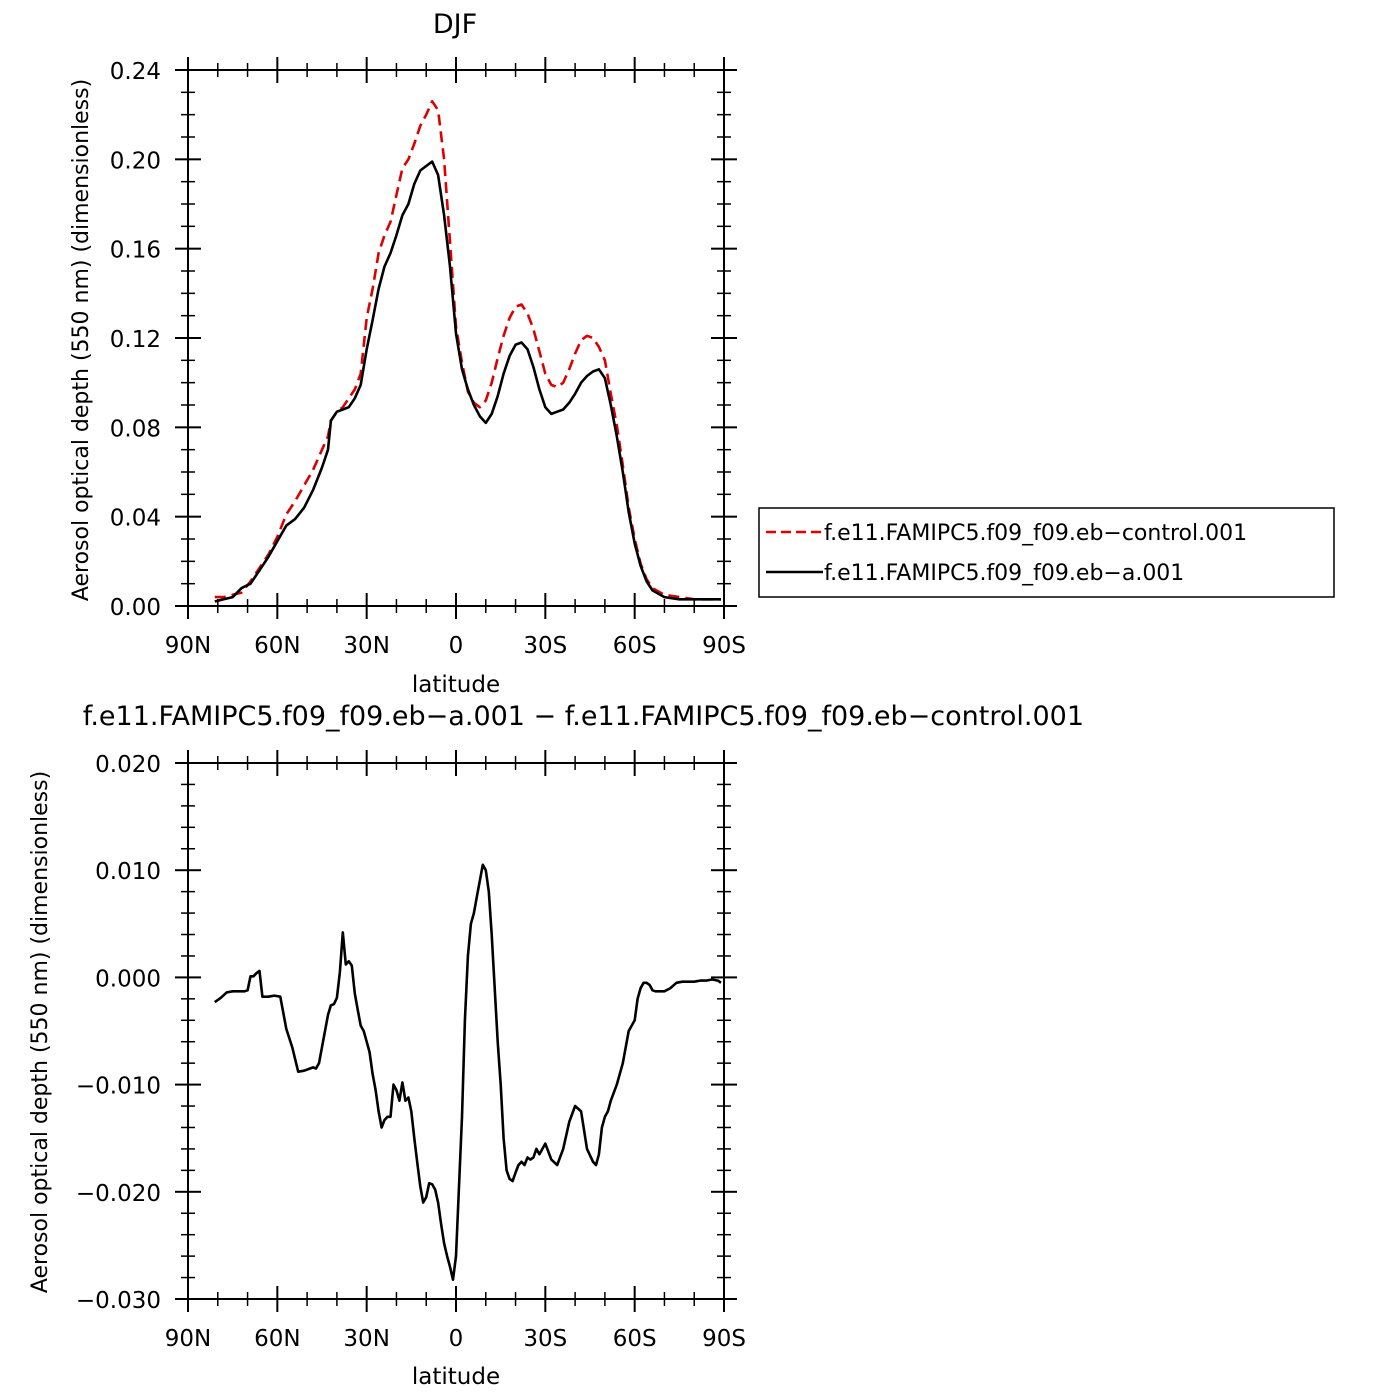 This screenshot has width=1397, height=1397. What do you see at coordinates (128, 979) in the screenshot?
I see `y-tick-label: 0.000` at bounding box center [128, 979].